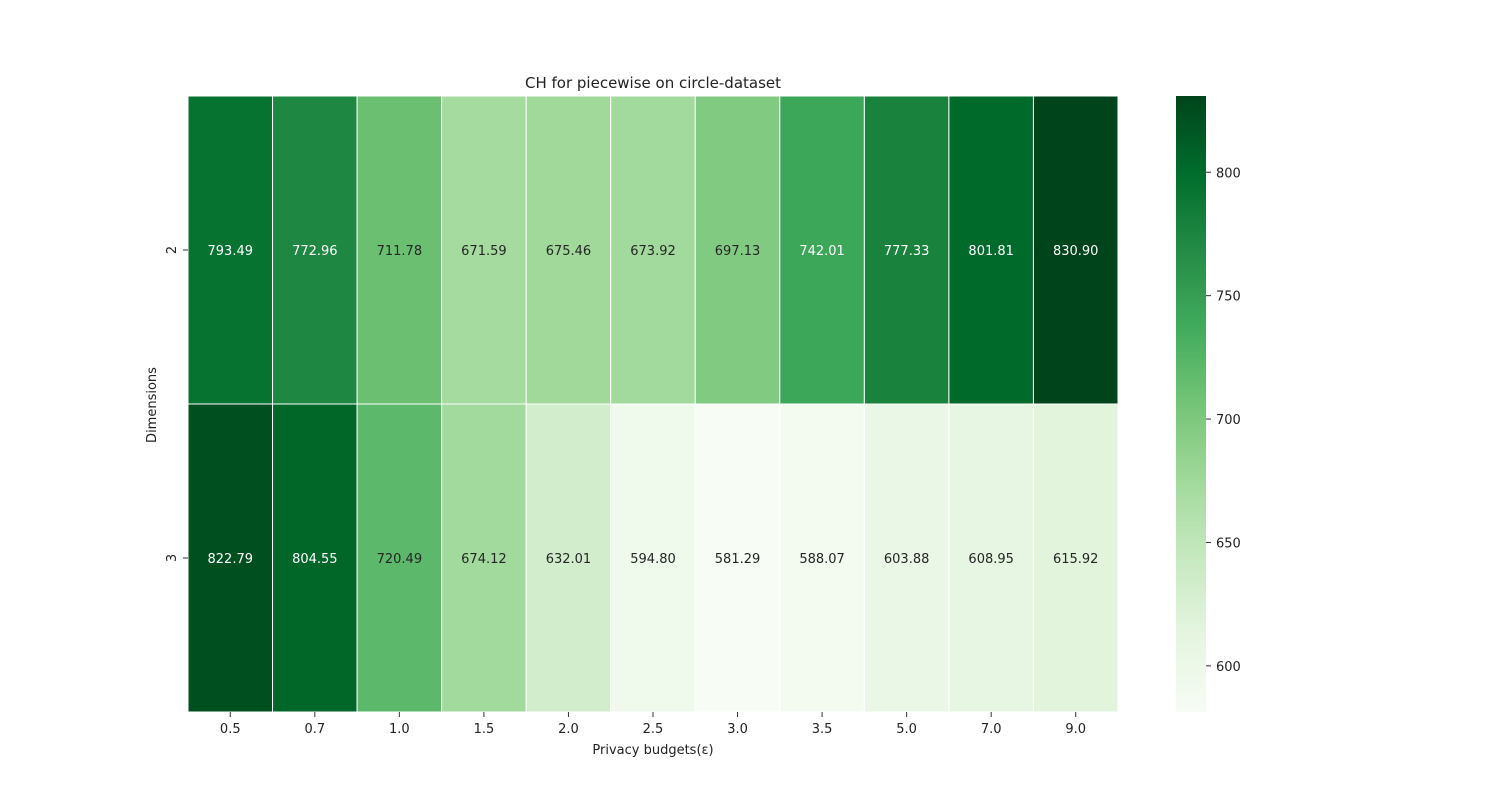 This screenshot has height=800, width=1500. What do you see at coordinates (1228, 173) in the screenshot?
I see `colorbar-tick-label: 800` at bounding box center [1228, 173].